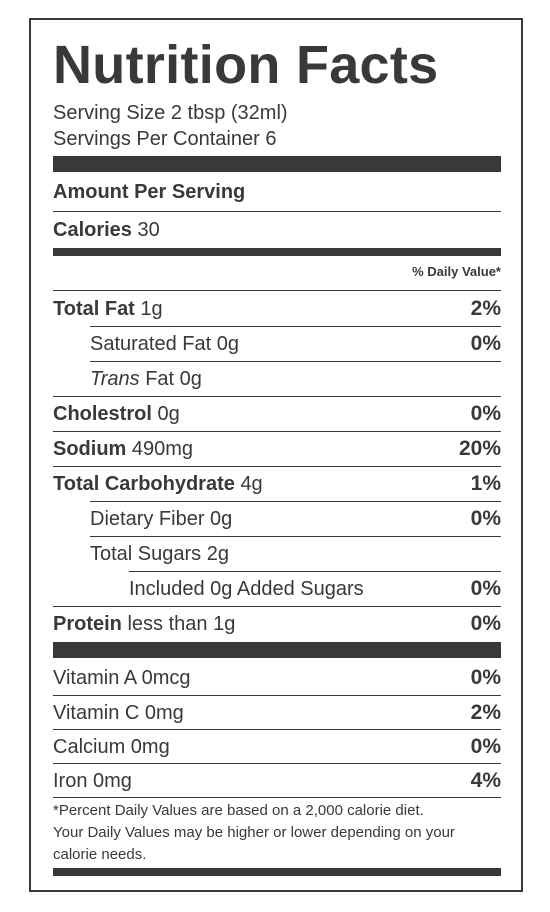 This screenshot has width=550, height=912. Describe the element at coordinates (277, 414) in the screenshot. I see `cholesterol-row: Cholestrol 0g 0%` at that location.